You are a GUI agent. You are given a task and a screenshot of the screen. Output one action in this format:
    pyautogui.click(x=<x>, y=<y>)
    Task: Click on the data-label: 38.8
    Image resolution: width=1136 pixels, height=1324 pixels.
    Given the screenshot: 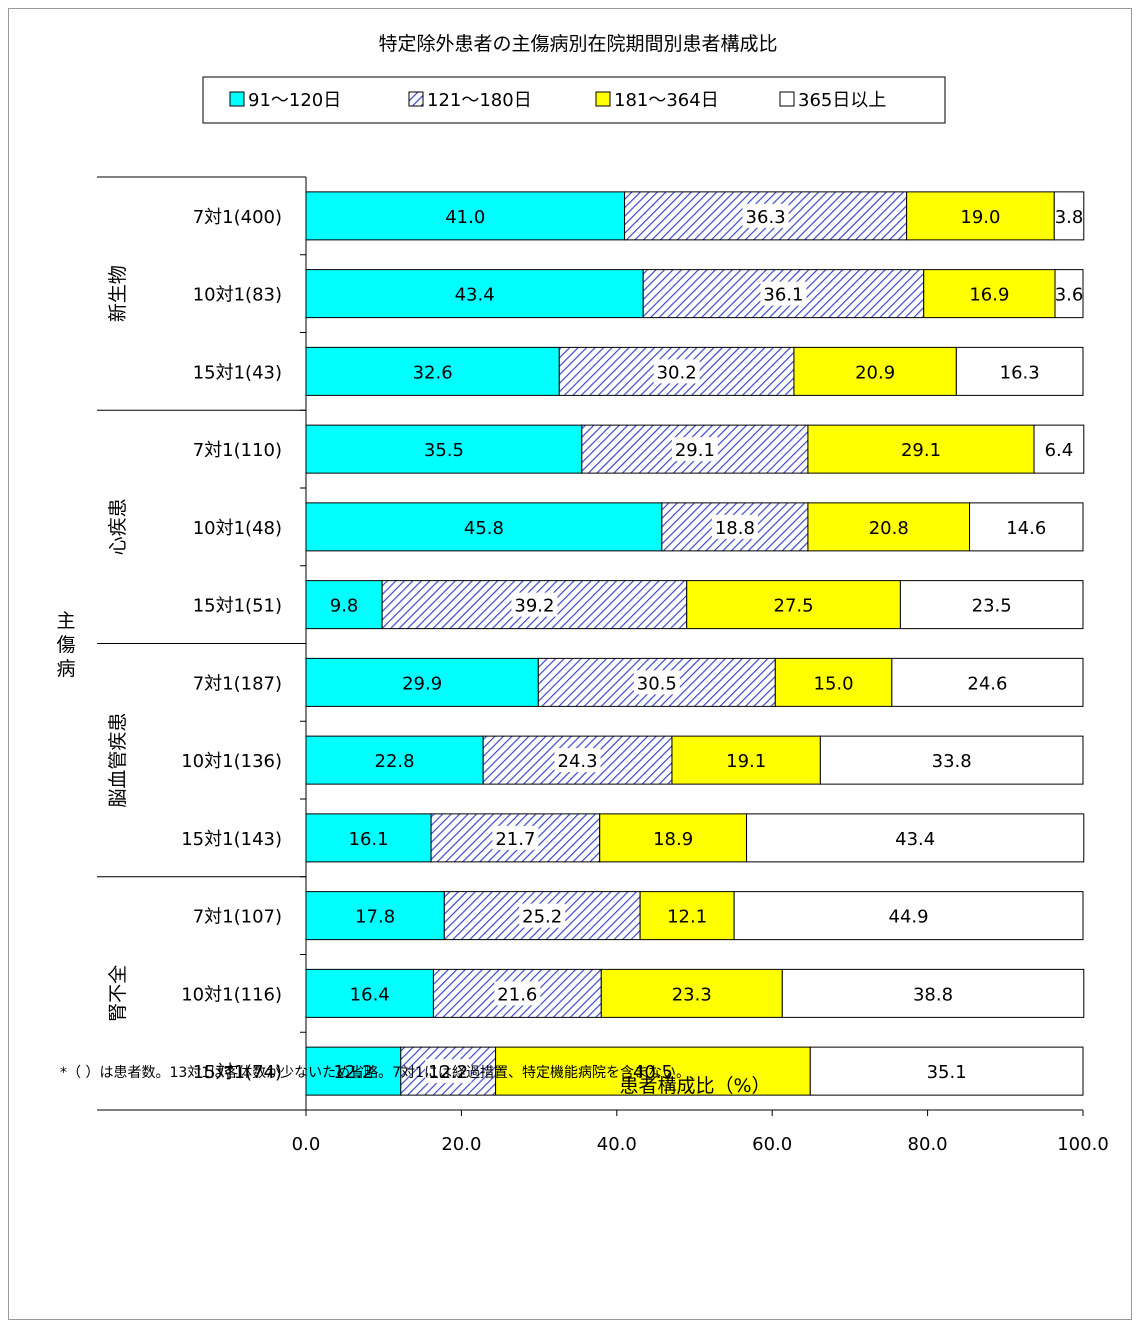 What is the action you would take?
    pyautogui.click(x=933, y=994)
    